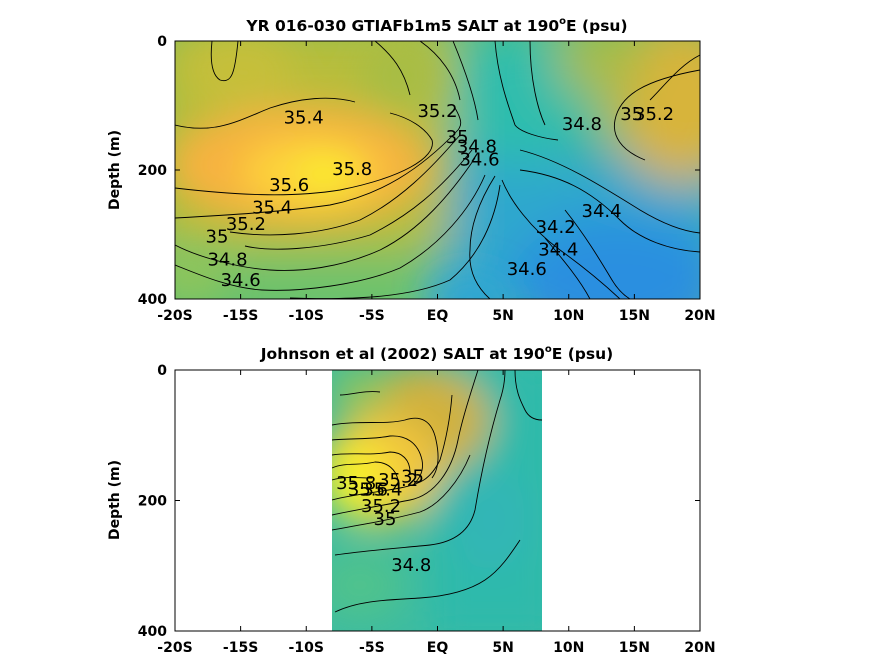 Image resolution: width=875 pixels, height=656 pixels. Describe the element at coordinates (115, 500) in the screenshot. I see `bottom-y-axis-label: Depth (m)` at that location.